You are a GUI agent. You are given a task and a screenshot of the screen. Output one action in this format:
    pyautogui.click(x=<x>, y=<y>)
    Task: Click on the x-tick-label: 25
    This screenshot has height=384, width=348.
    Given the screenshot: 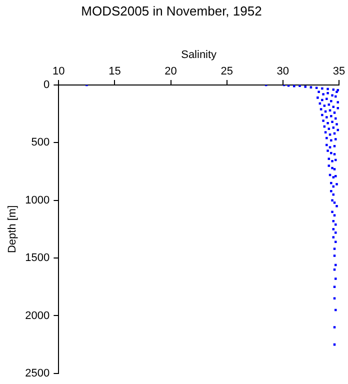 What is the action you would take?
    pyautogui.click(x=226, y=71)
    